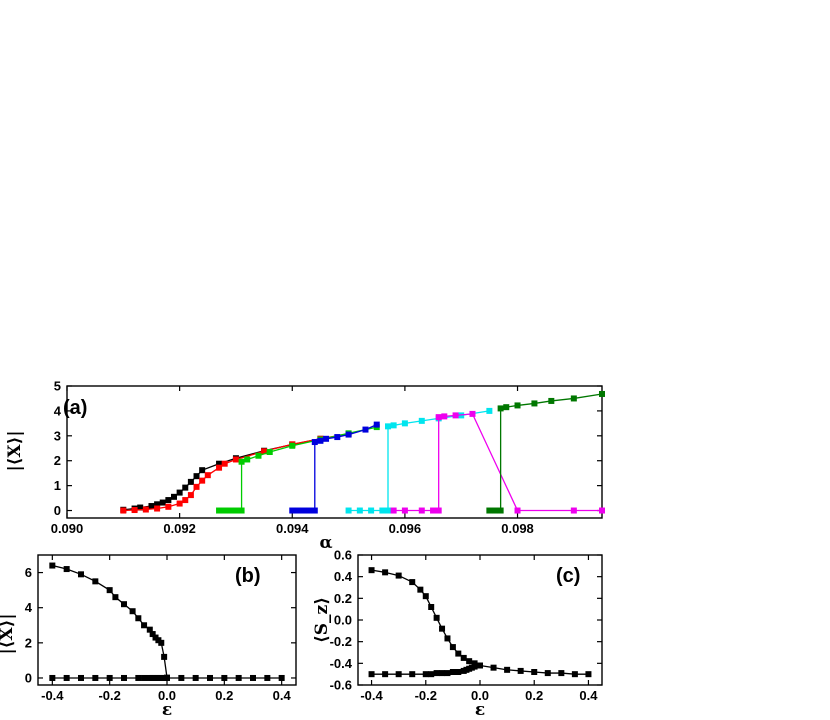  I want to click on x-tick-label: 0.096, so click(405, 528).